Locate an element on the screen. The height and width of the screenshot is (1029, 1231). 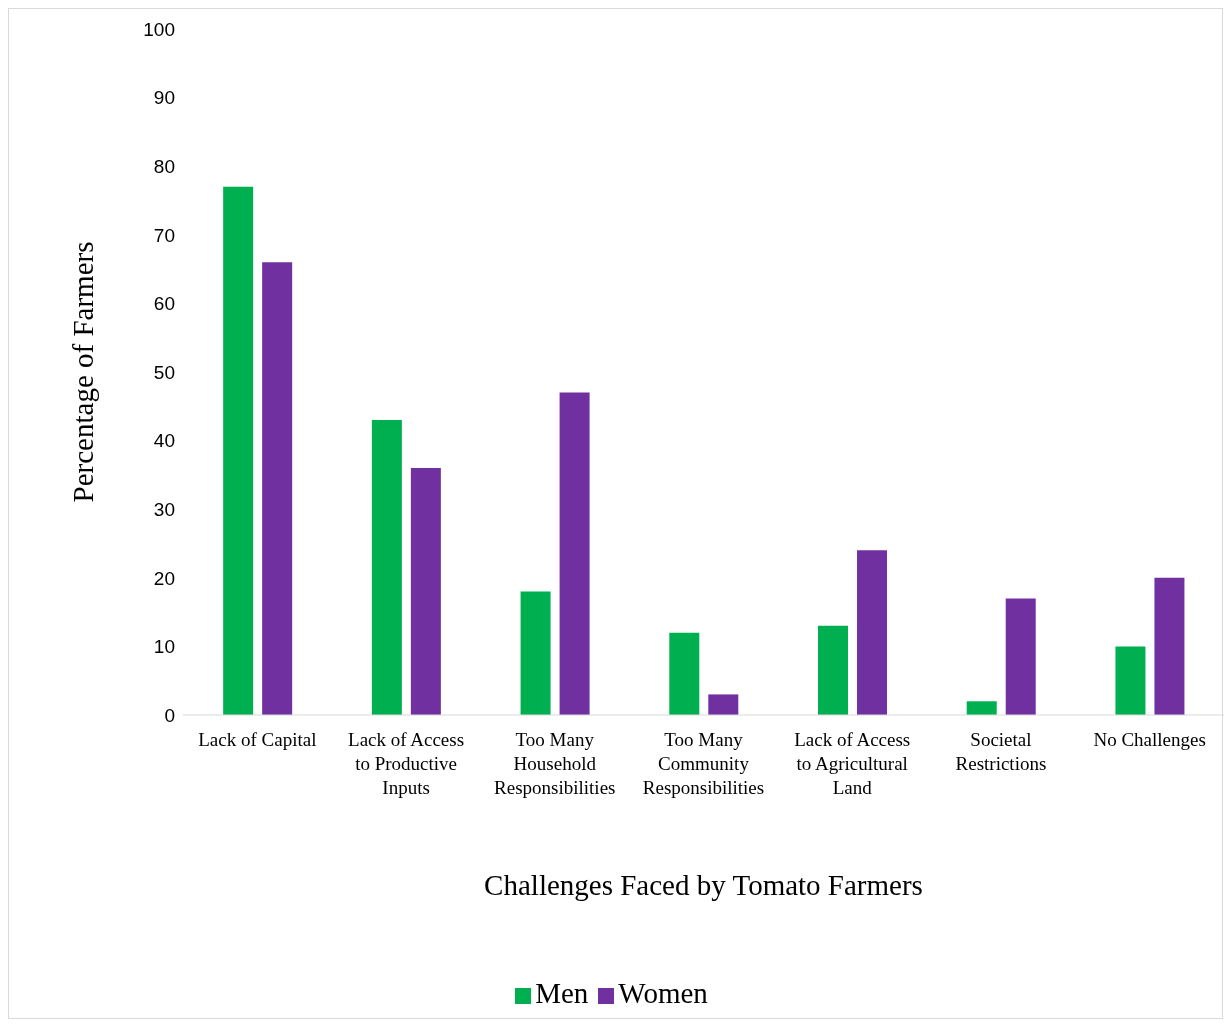
y-axis-title: Percentage of Farmers is located at coordinates (83, 372).